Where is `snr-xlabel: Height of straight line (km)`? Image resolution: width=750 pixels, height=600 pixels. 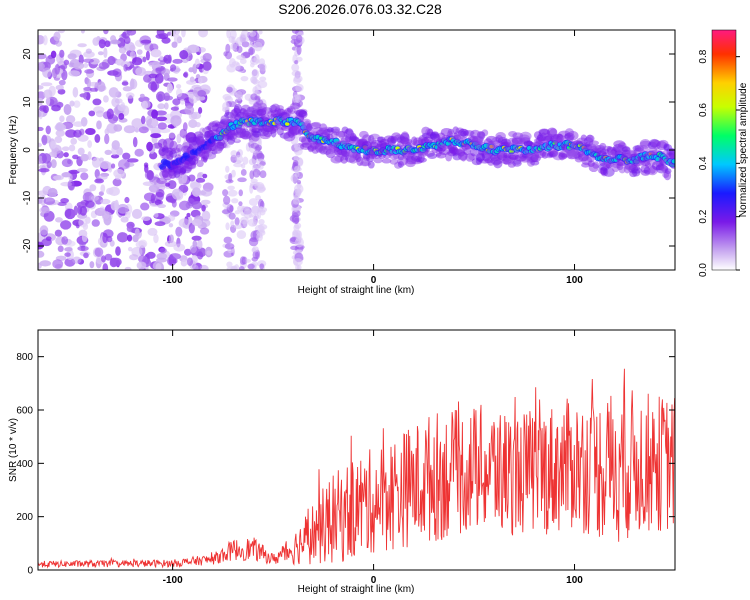
snr-xlabel: Height of straight line (km) is located at coordinates (356, 589).